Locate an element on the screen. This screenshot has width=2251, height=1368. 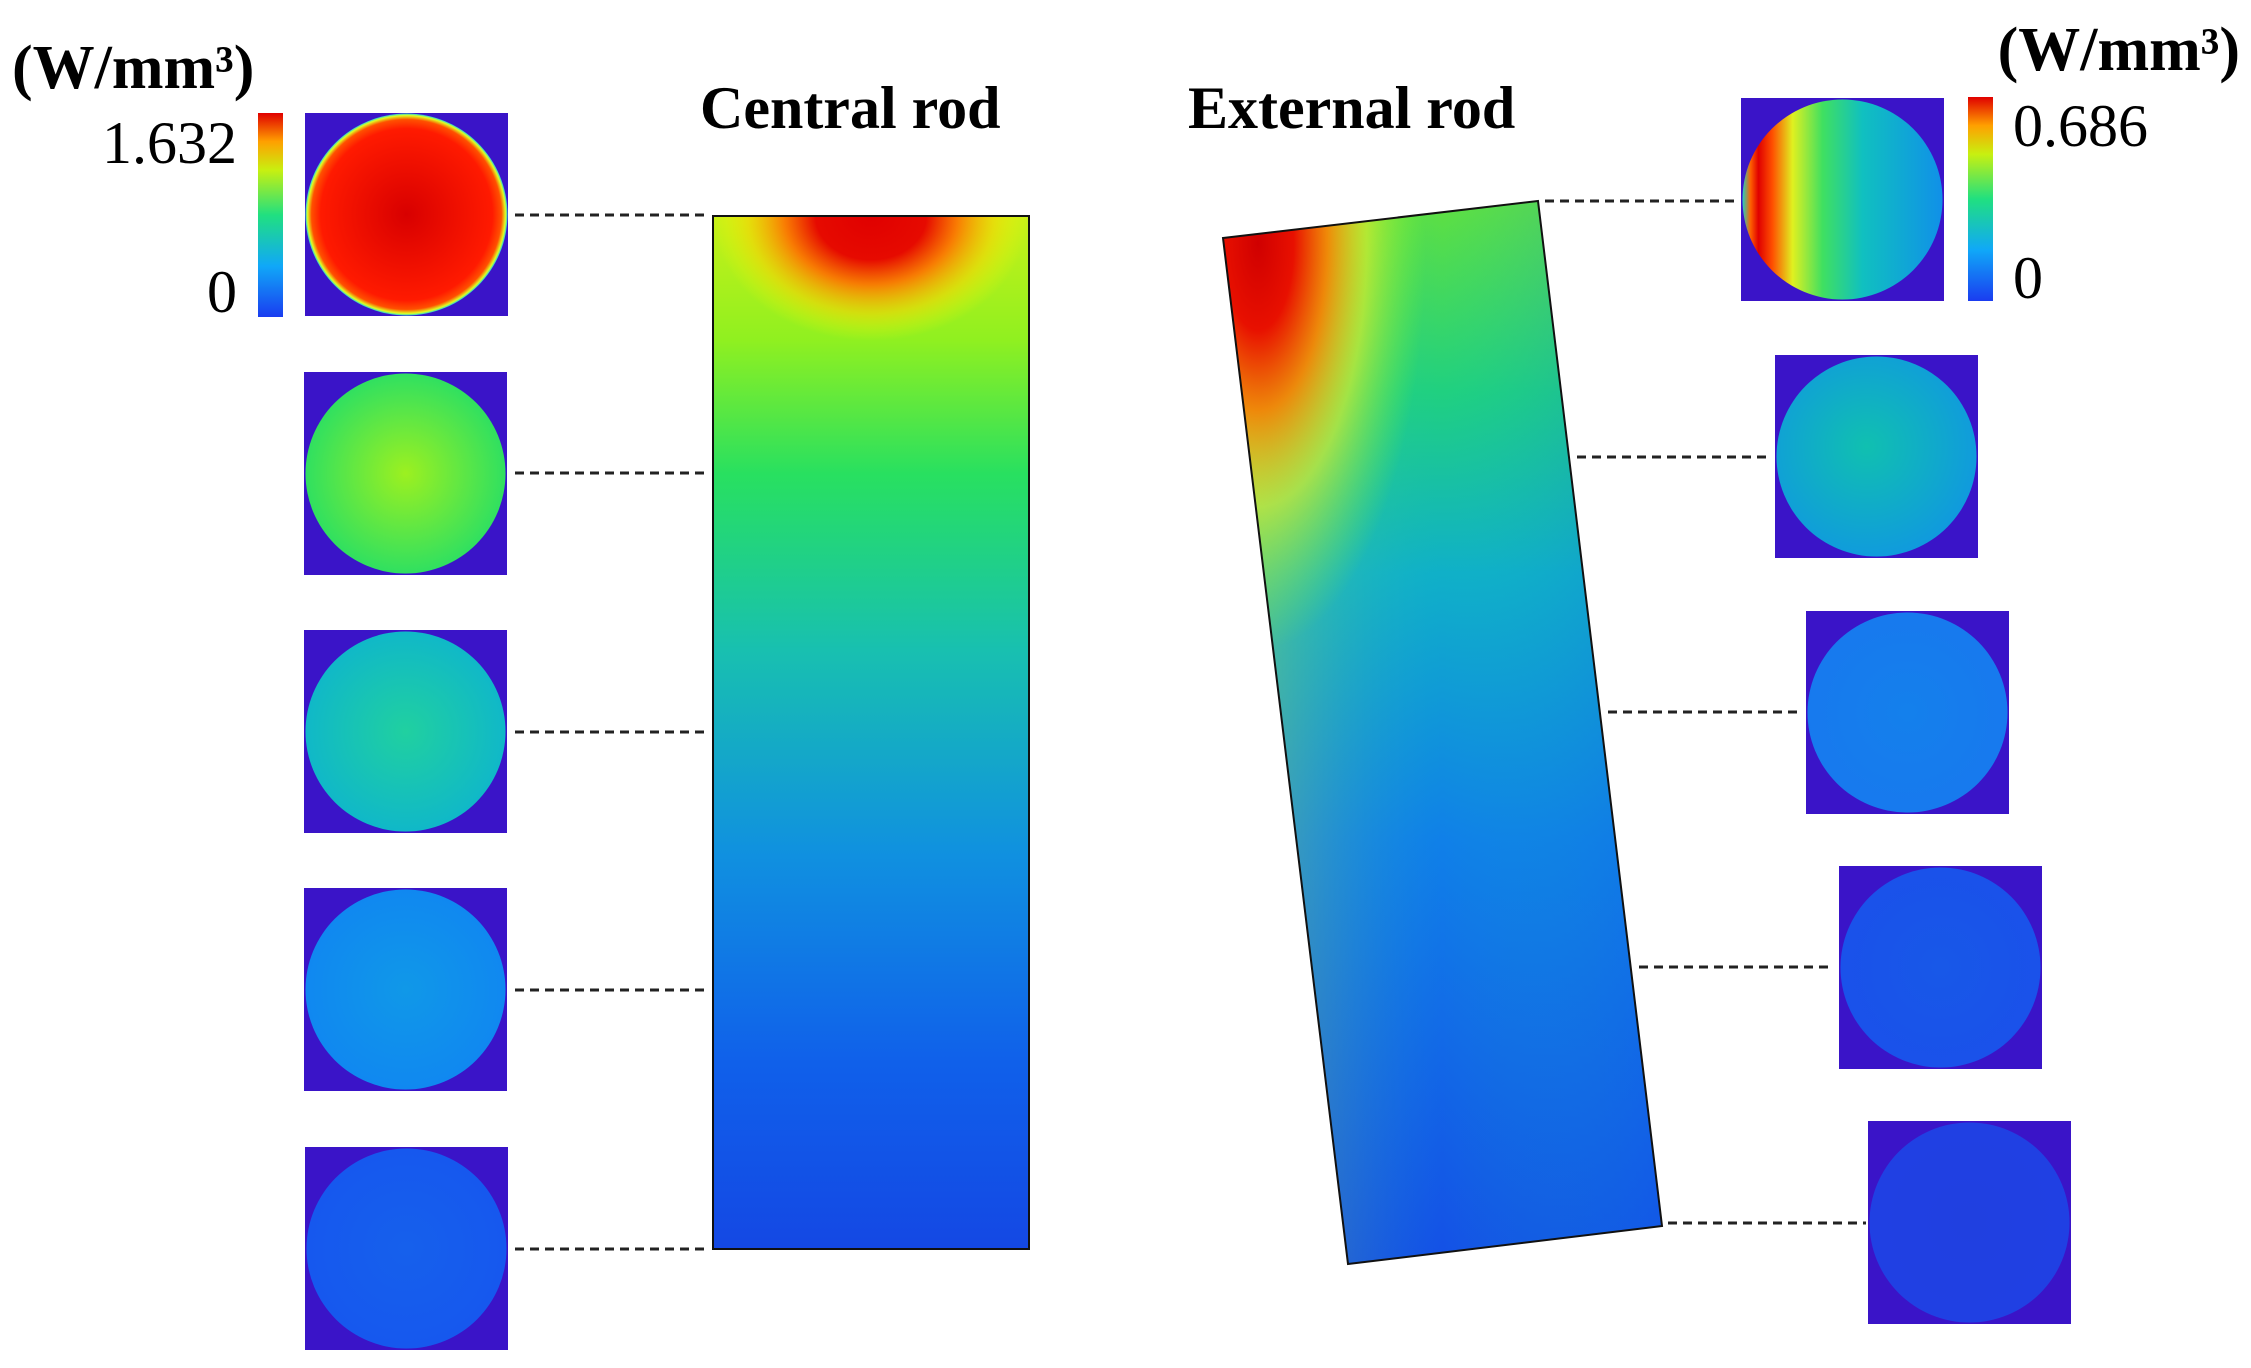
central-rod is located at coordinates (871, 732).